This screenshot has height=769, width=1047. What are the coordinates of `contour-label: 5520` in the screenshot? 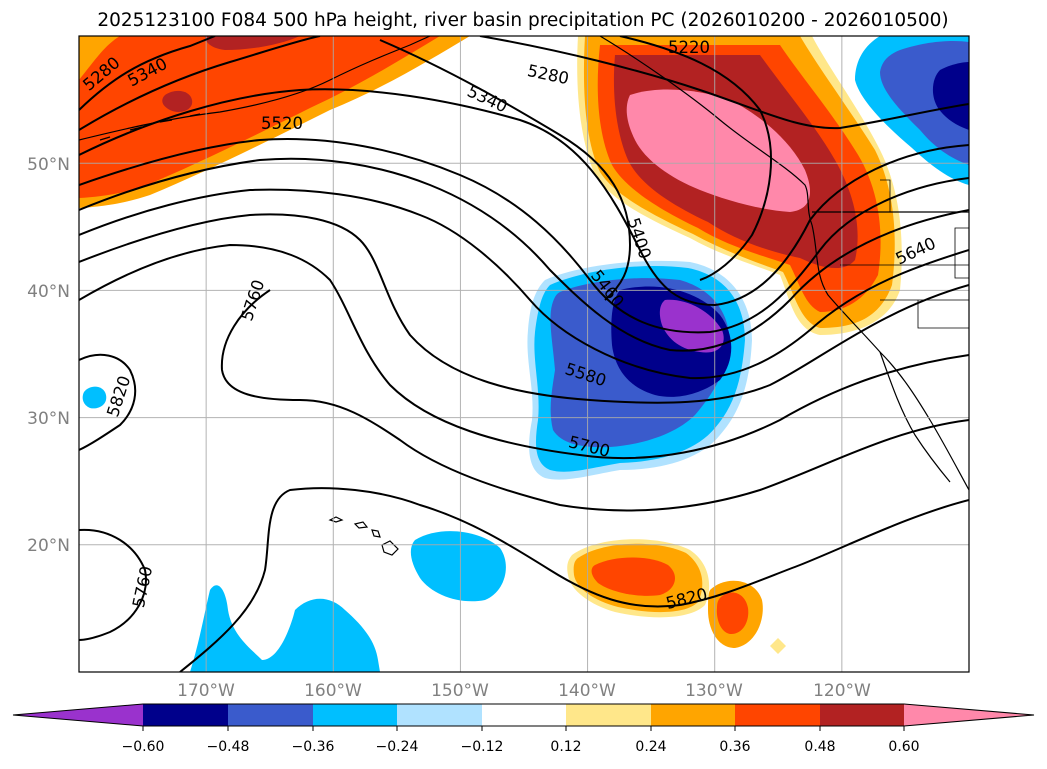 It's located at (282, 123).